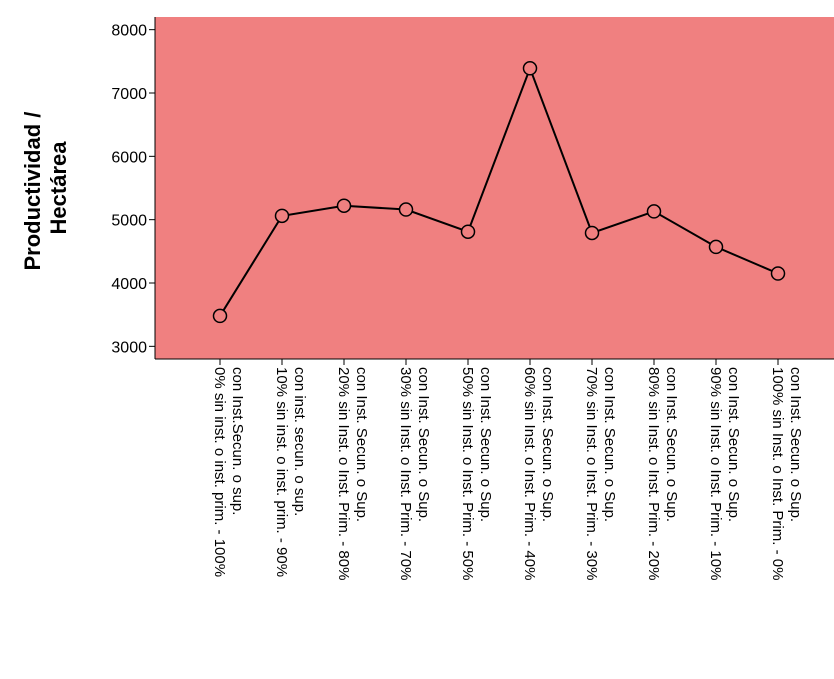 This screenshot has width=834, height=679. Describe the element at coordinates (281, 472) in the screenshot. I see `x-category-label-line: 10% sin inst. o inst. prim. - 90%` at that location.